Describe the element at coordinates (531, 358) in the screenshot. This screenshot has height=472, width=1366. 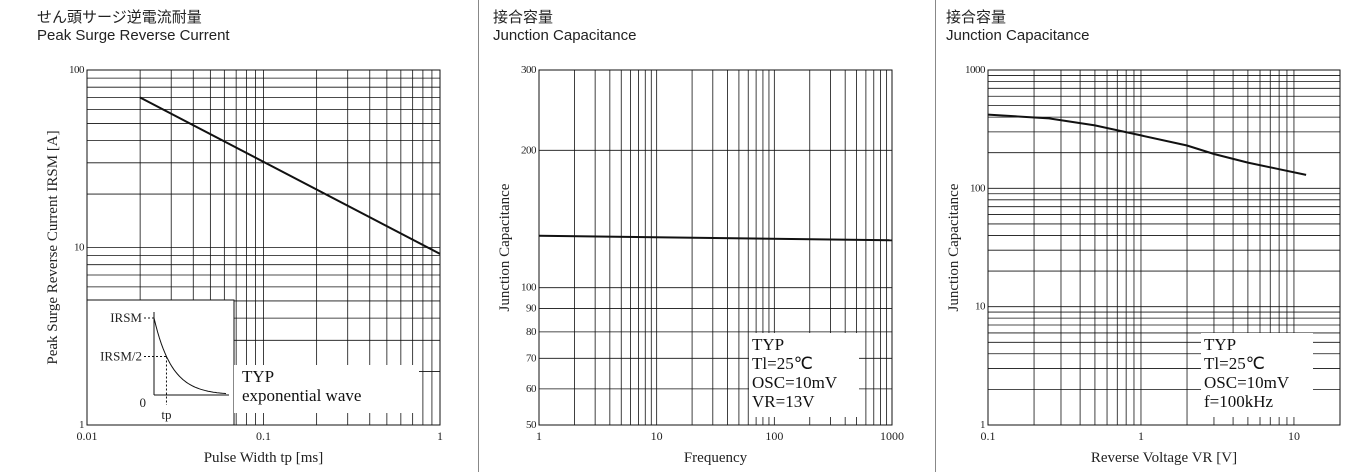
I see `y-tick-label: 70` at that location.